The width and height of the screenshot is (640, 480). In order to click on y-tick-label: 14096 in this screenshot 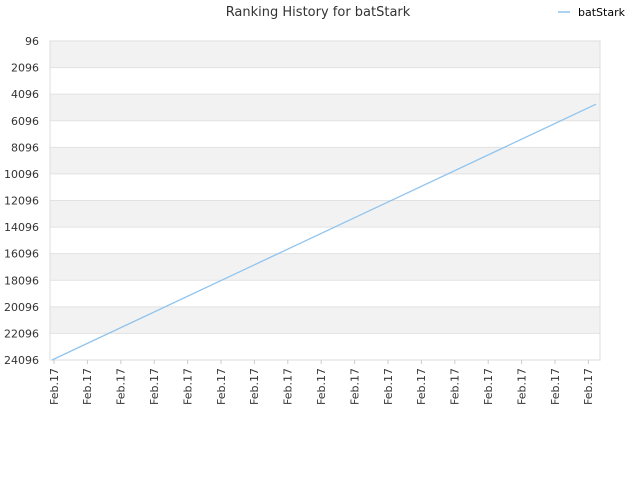, I will do `click(21, 227)`.